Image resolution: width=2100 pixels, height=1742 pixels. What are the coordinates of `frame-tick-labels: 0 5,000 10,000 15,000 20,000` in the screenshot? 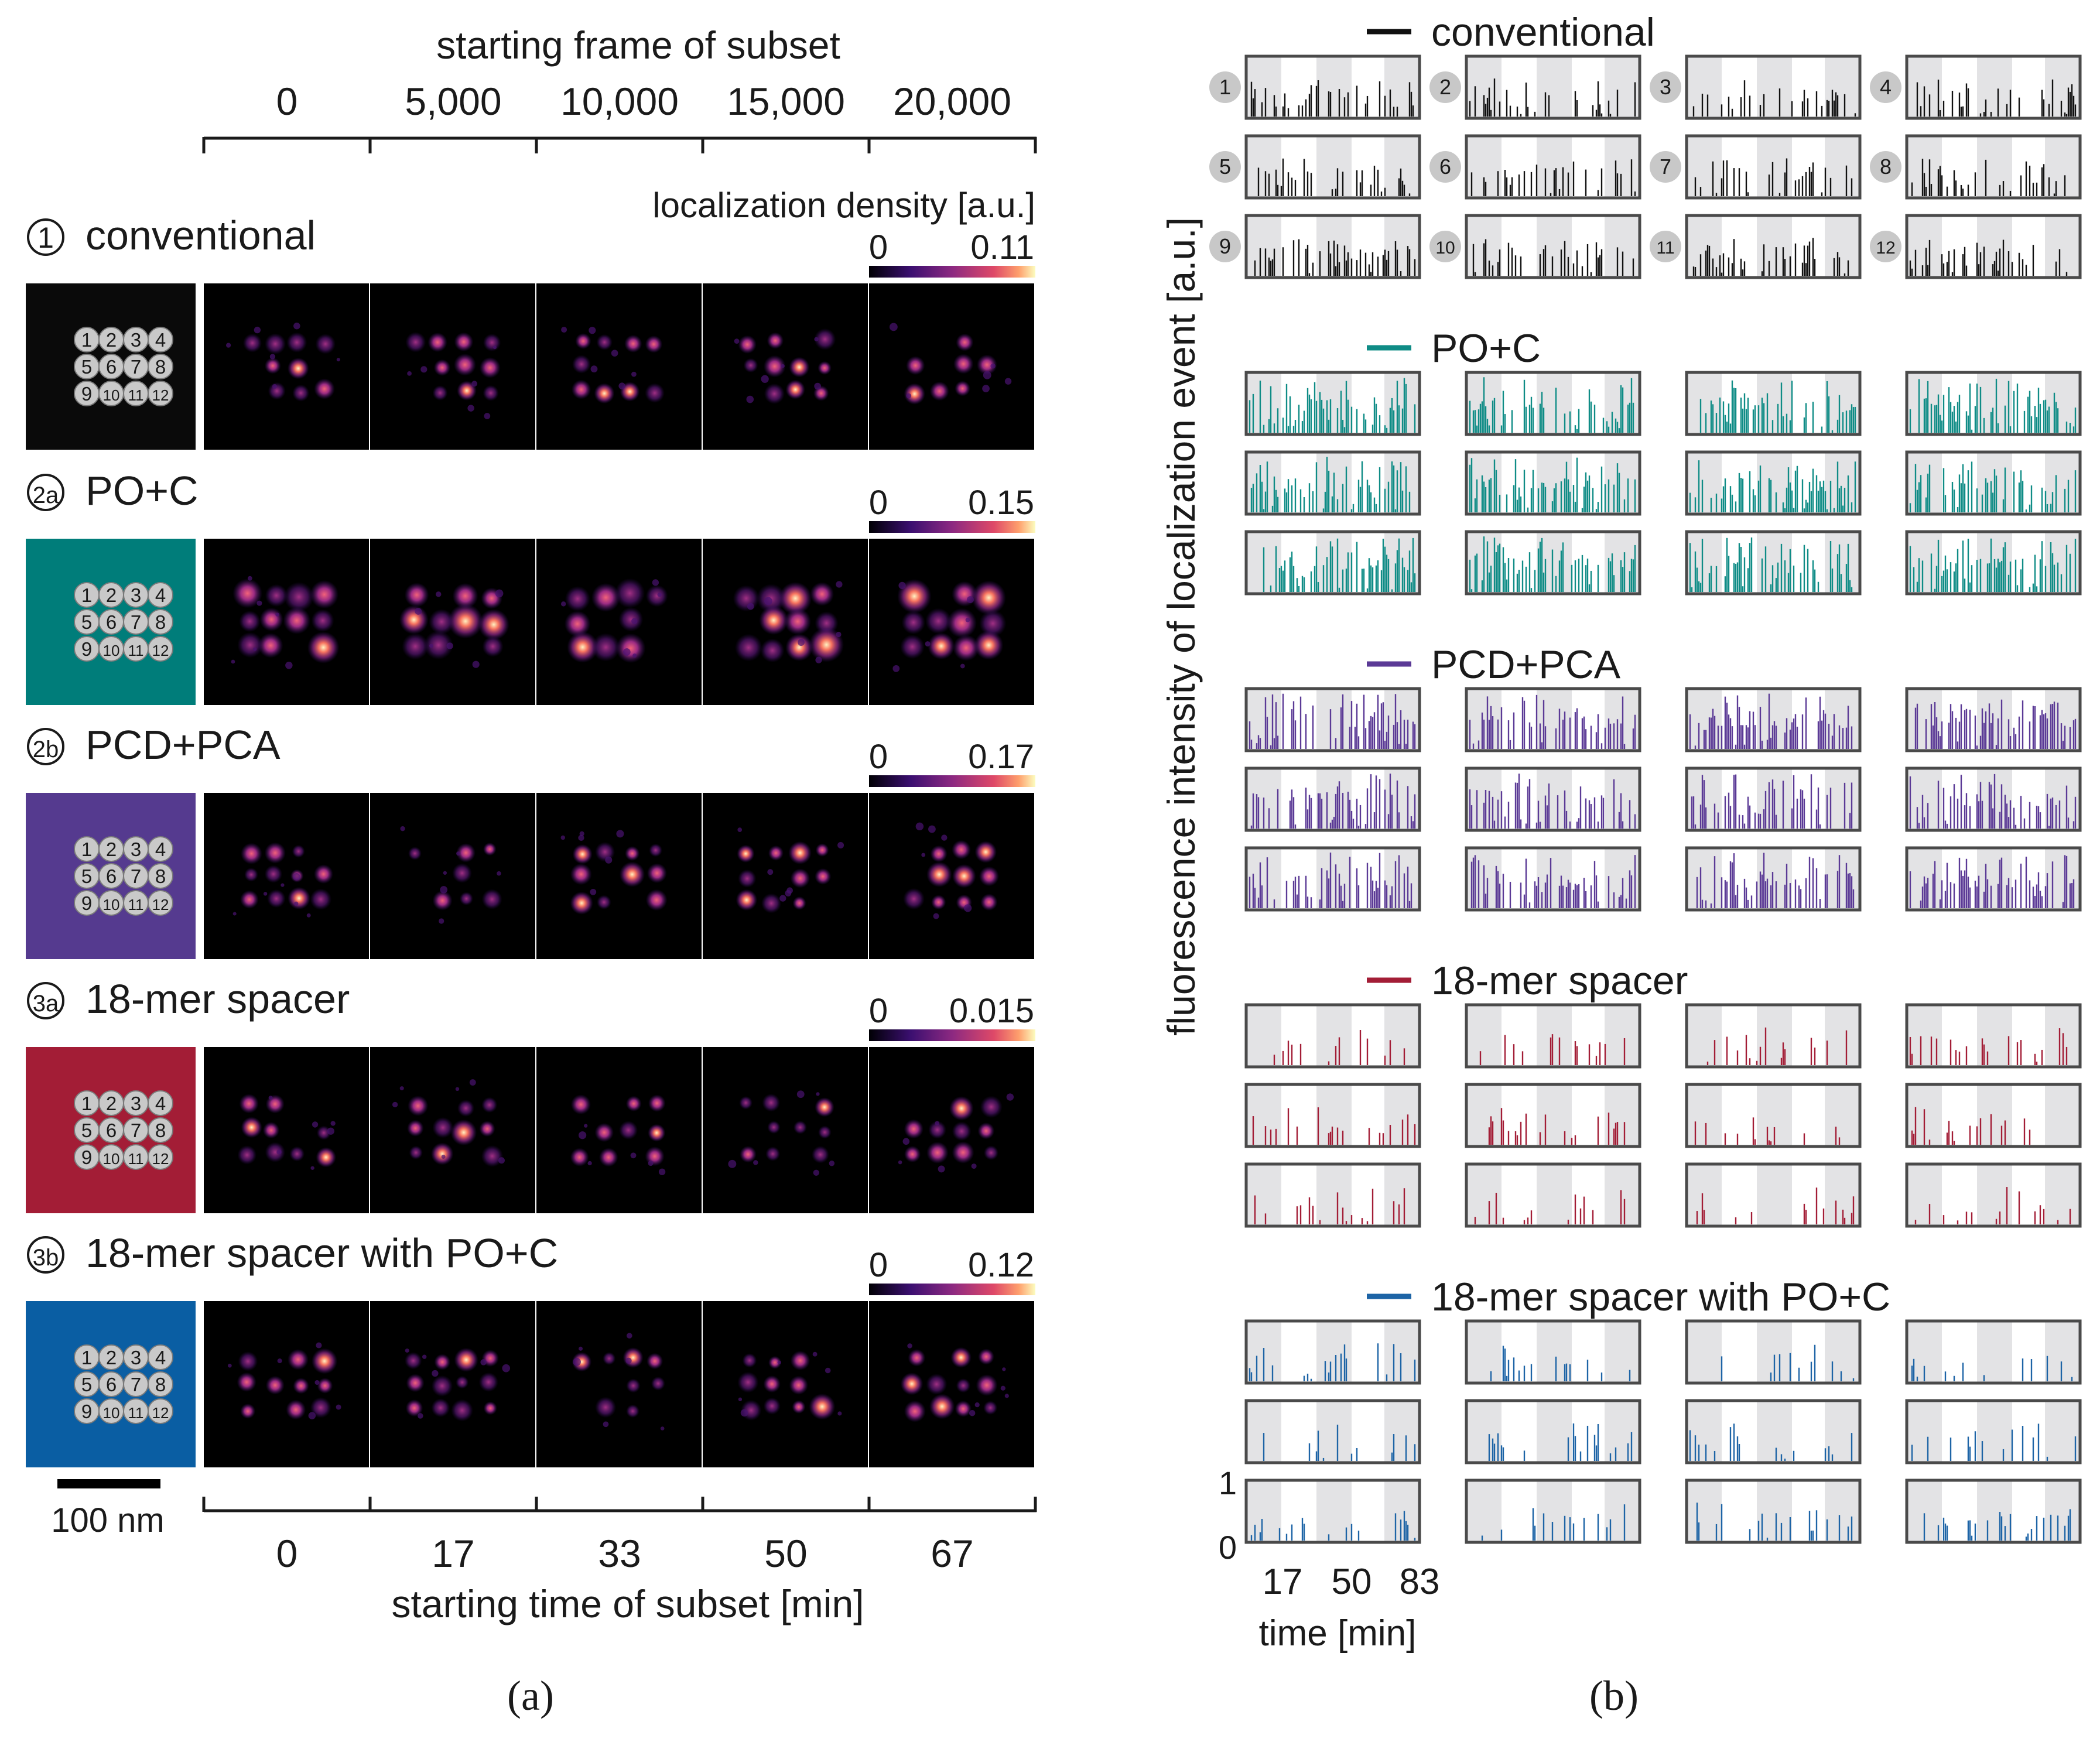 It's located at (643, 102).